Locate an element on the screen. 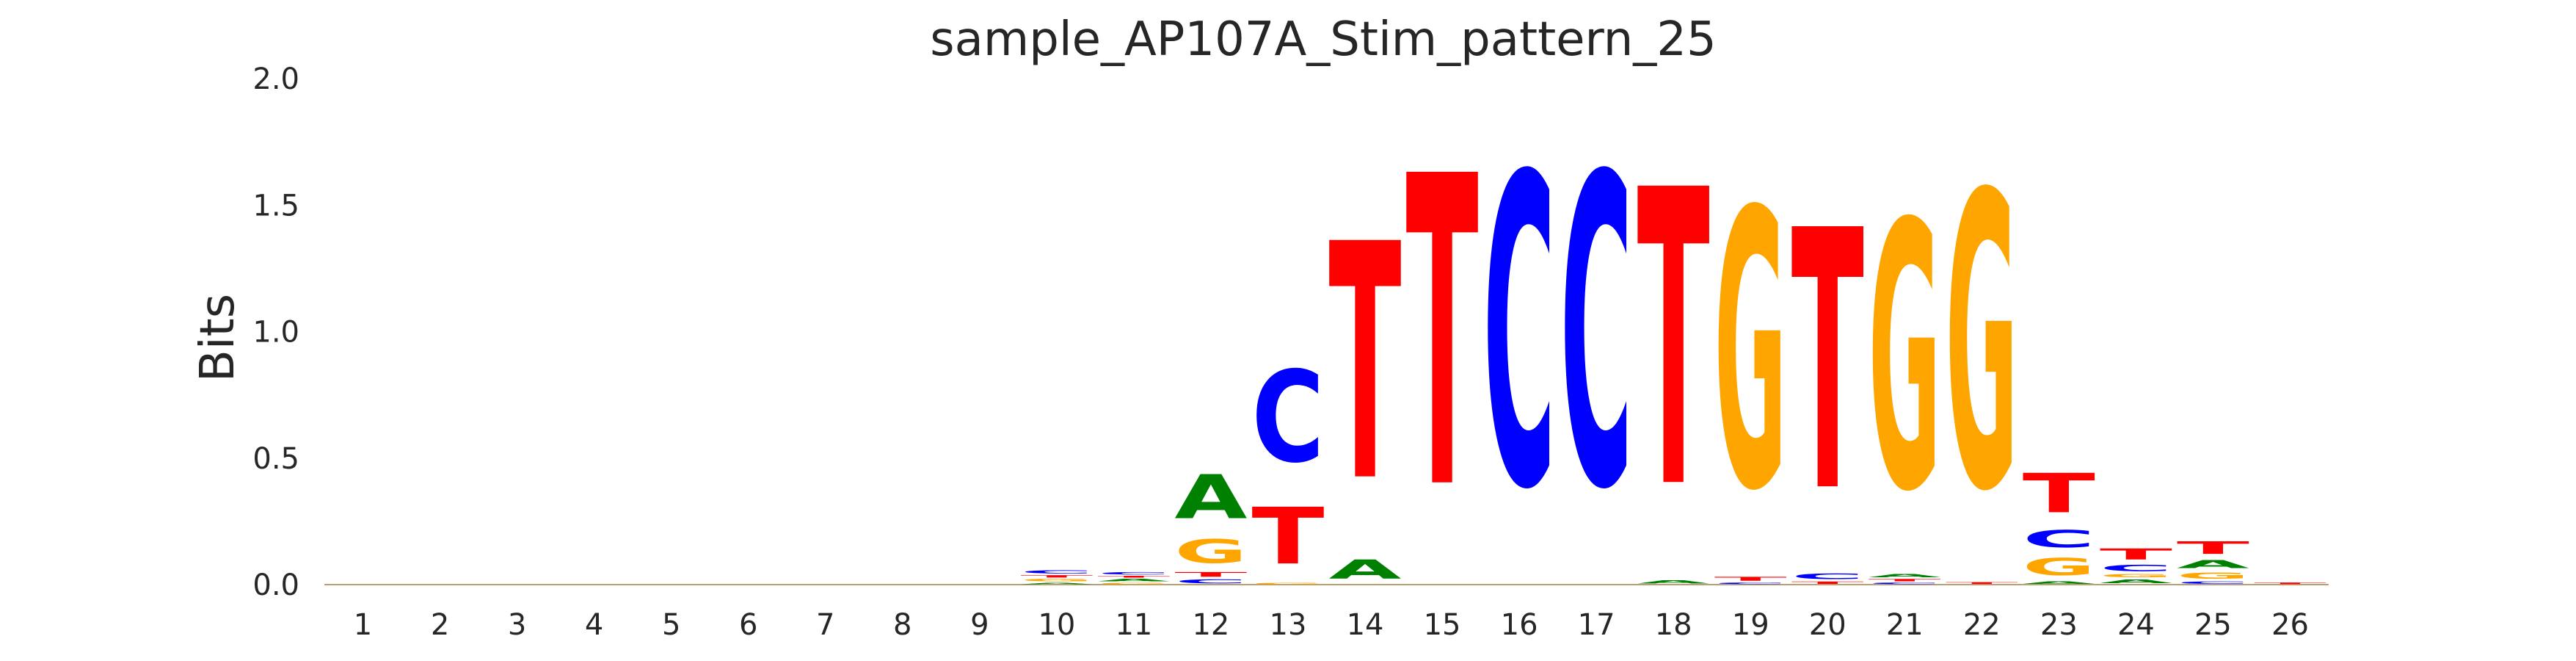 This screenshot has height=661, width=2576. x-tick-label: 26 is located at coordinates (2290, 625).